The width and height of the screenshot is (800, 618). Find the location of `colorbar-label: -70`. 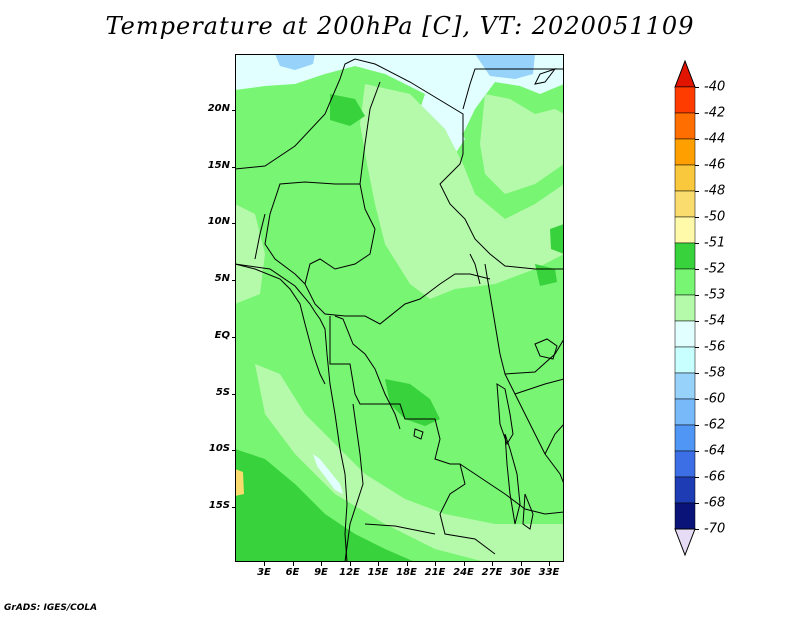

colorbar-label: -70 is located at coordinates (715, 529).